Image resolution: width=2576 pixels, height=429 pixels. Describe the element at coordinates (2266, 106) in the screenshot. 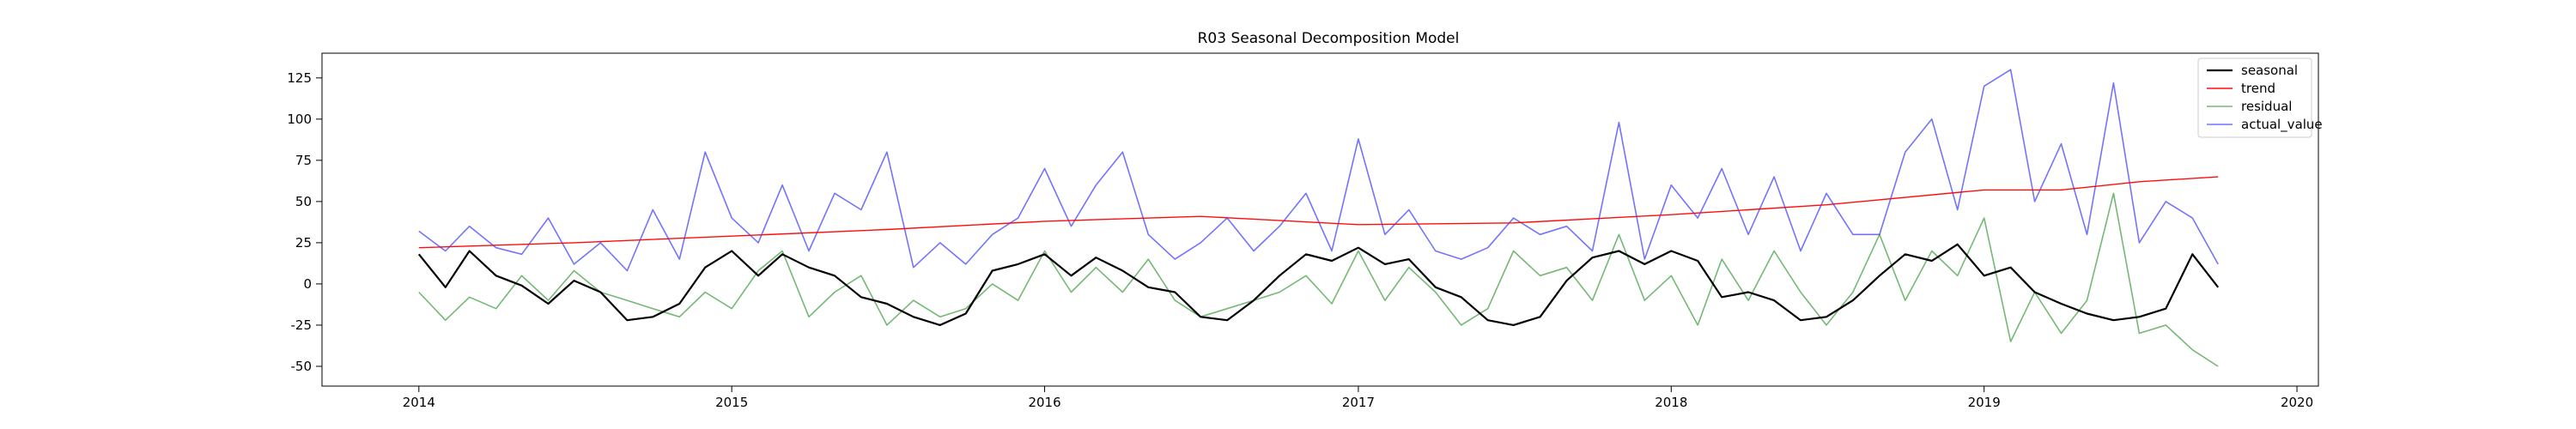

I see `legend-label-residual: residual` at that location.